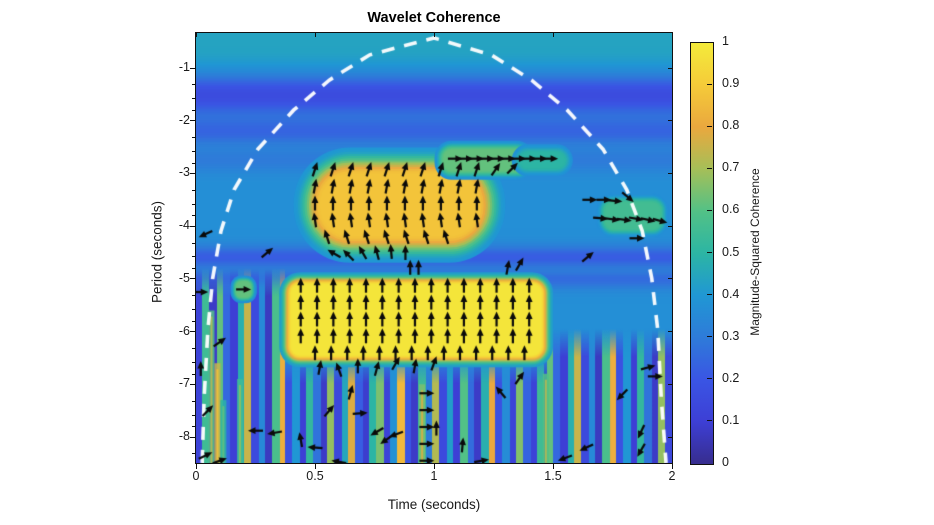 The width and height of the screenshot is (934, 525). I want to click on colorbar-label: Magnitude-Squared Coherence, so click(755, 252).